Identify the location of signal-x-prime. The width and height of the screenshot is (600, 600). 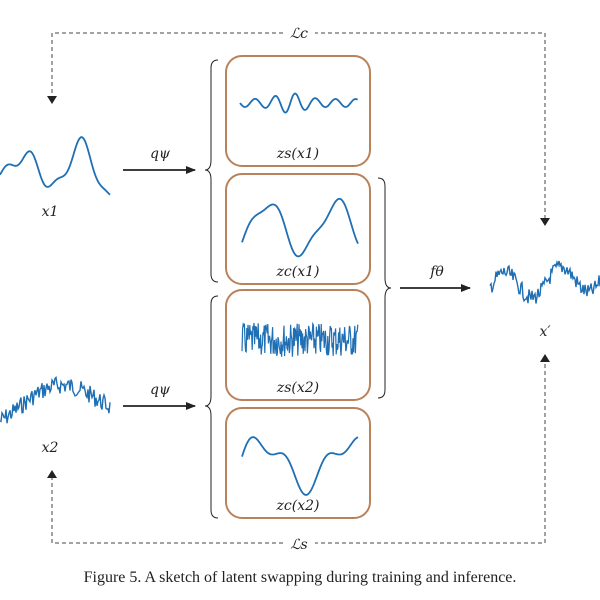
(544, 281).